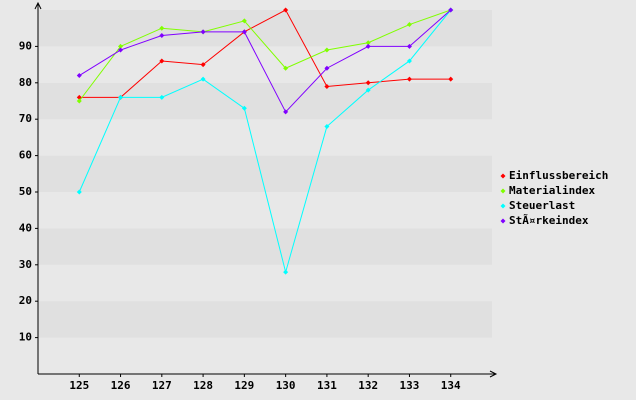 Image resolution: width=636 pixels, height=400 pixels. Describe the element at coordinates (25, 337) in the screenshot. I see `y-tick-label: 10` at that location.